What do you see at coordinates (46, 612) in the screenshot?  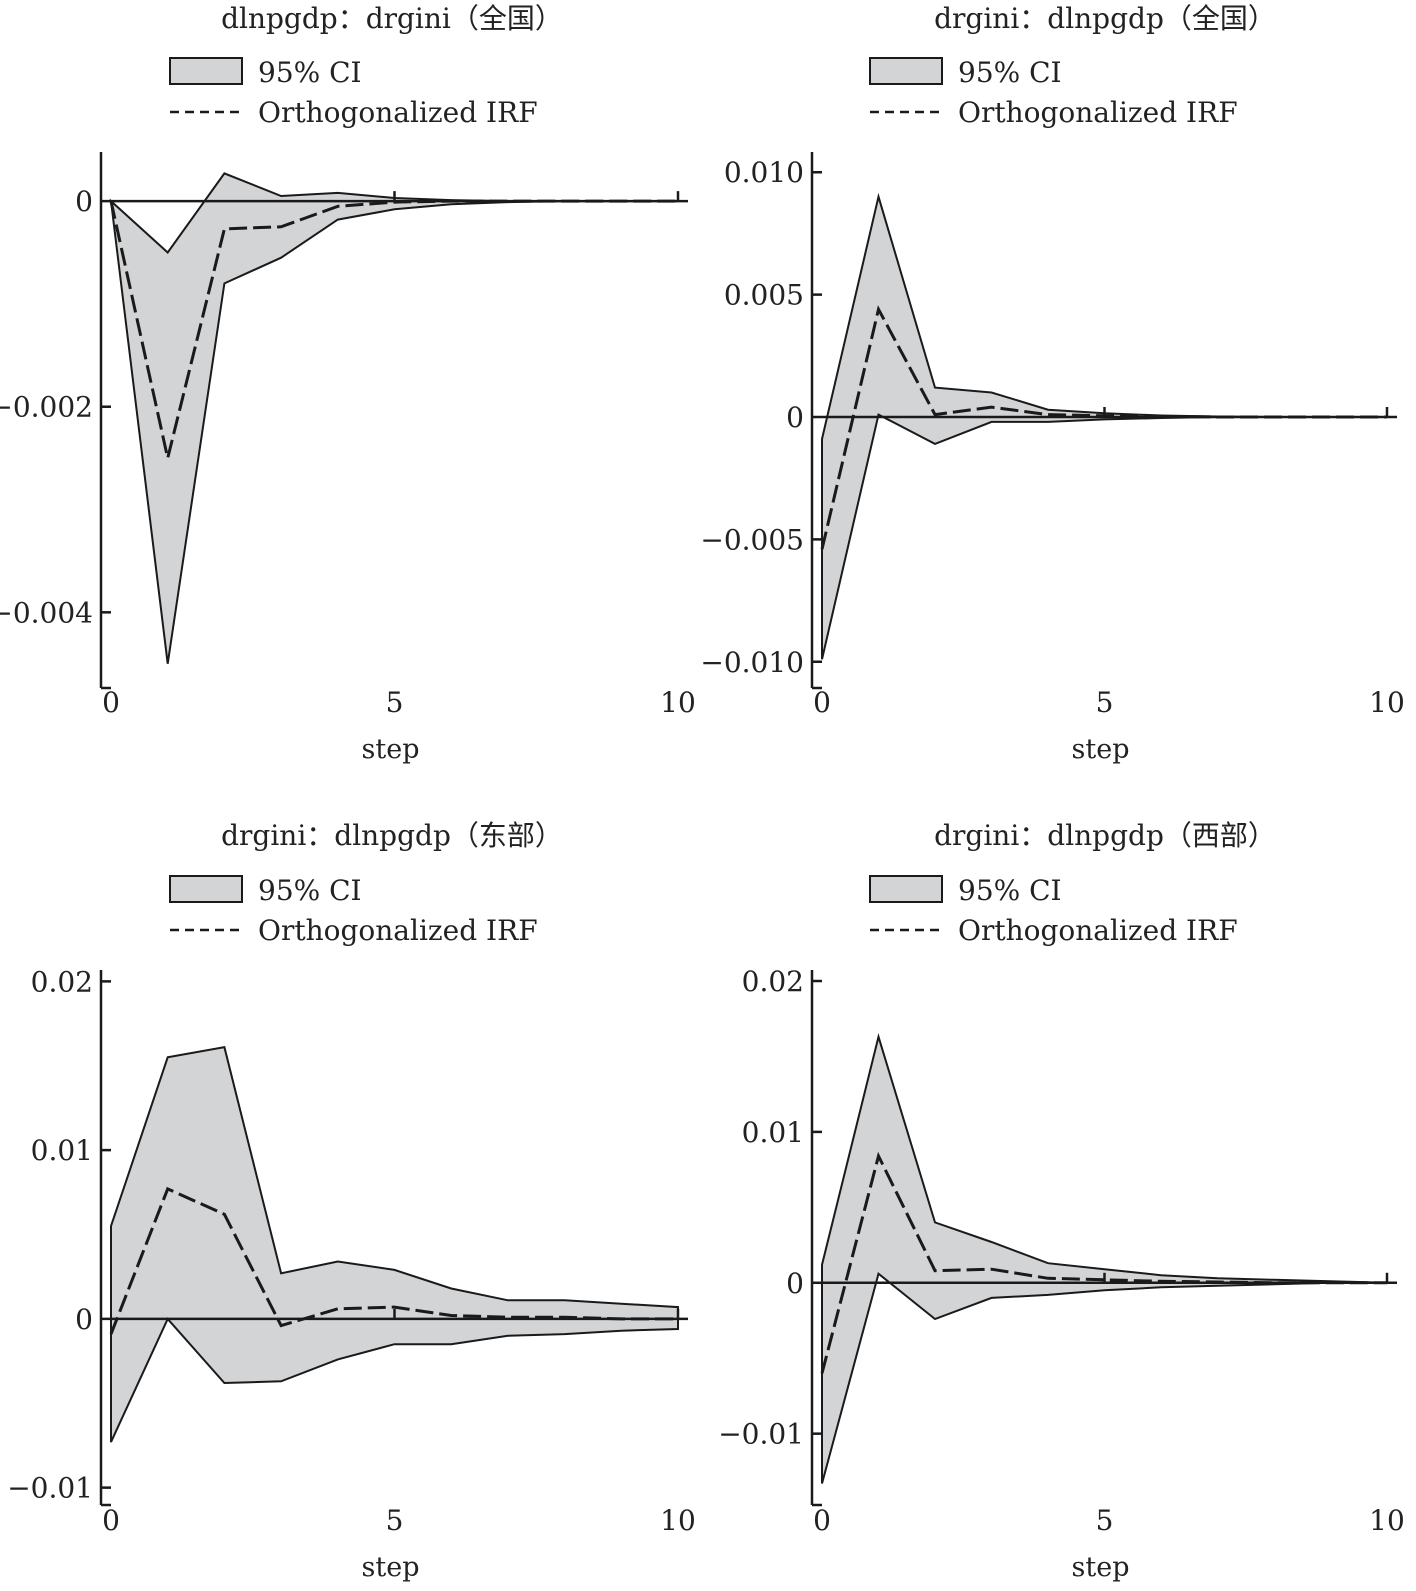 I see `y-tick-label: −0.004` at bounding box center [46, 612].